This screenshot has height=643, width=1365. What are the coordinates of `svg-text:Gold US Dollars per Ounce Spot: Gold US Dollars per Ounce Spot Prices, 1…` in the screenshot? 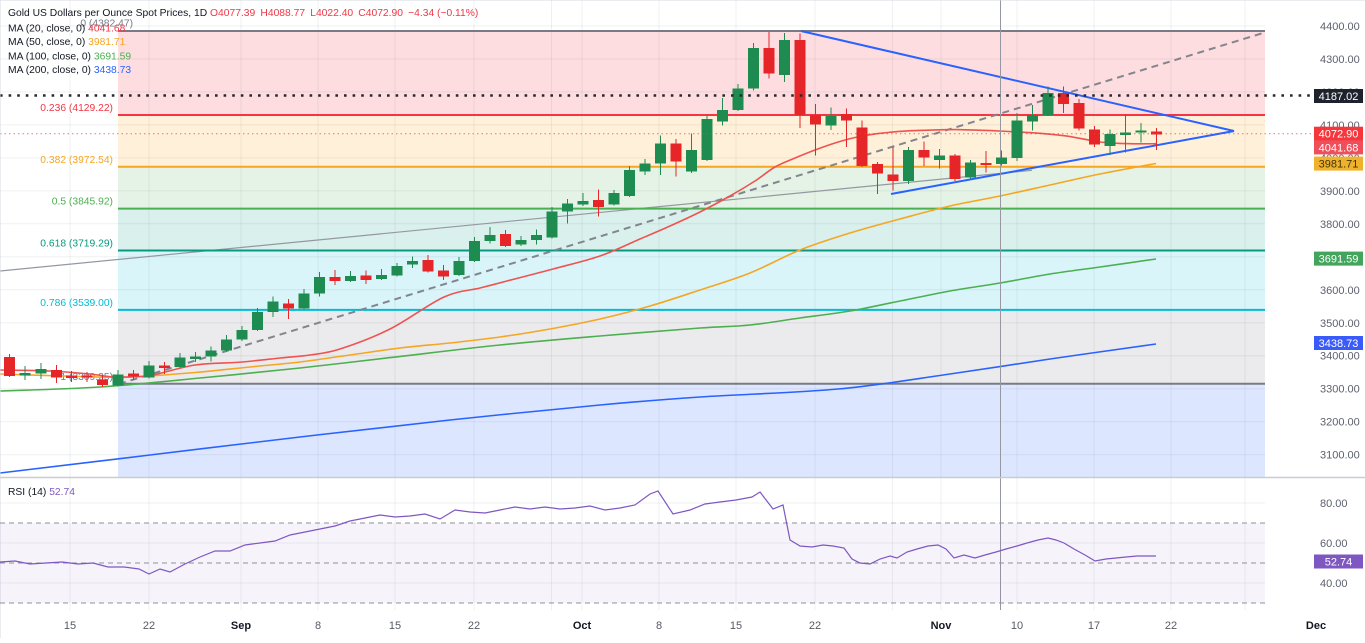 It's located at (243, 13).